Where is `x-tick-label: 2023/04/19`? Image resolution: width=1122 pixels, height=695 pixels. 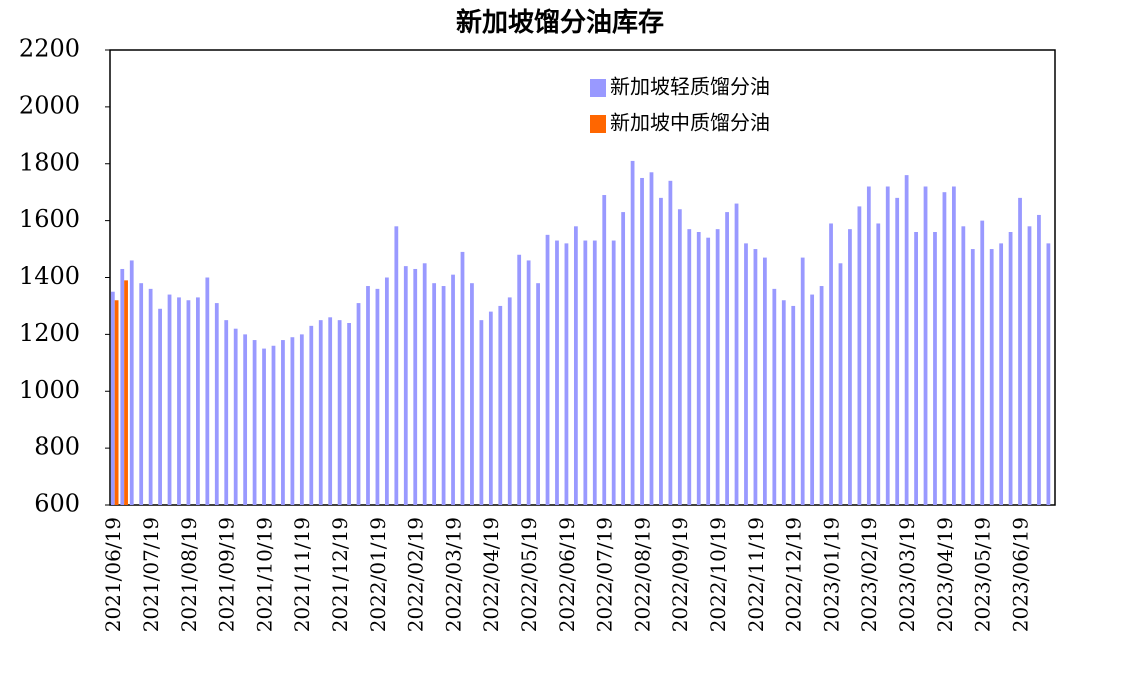 x-tick-label: 2023/04/19 is located at coordinates (945, 574).